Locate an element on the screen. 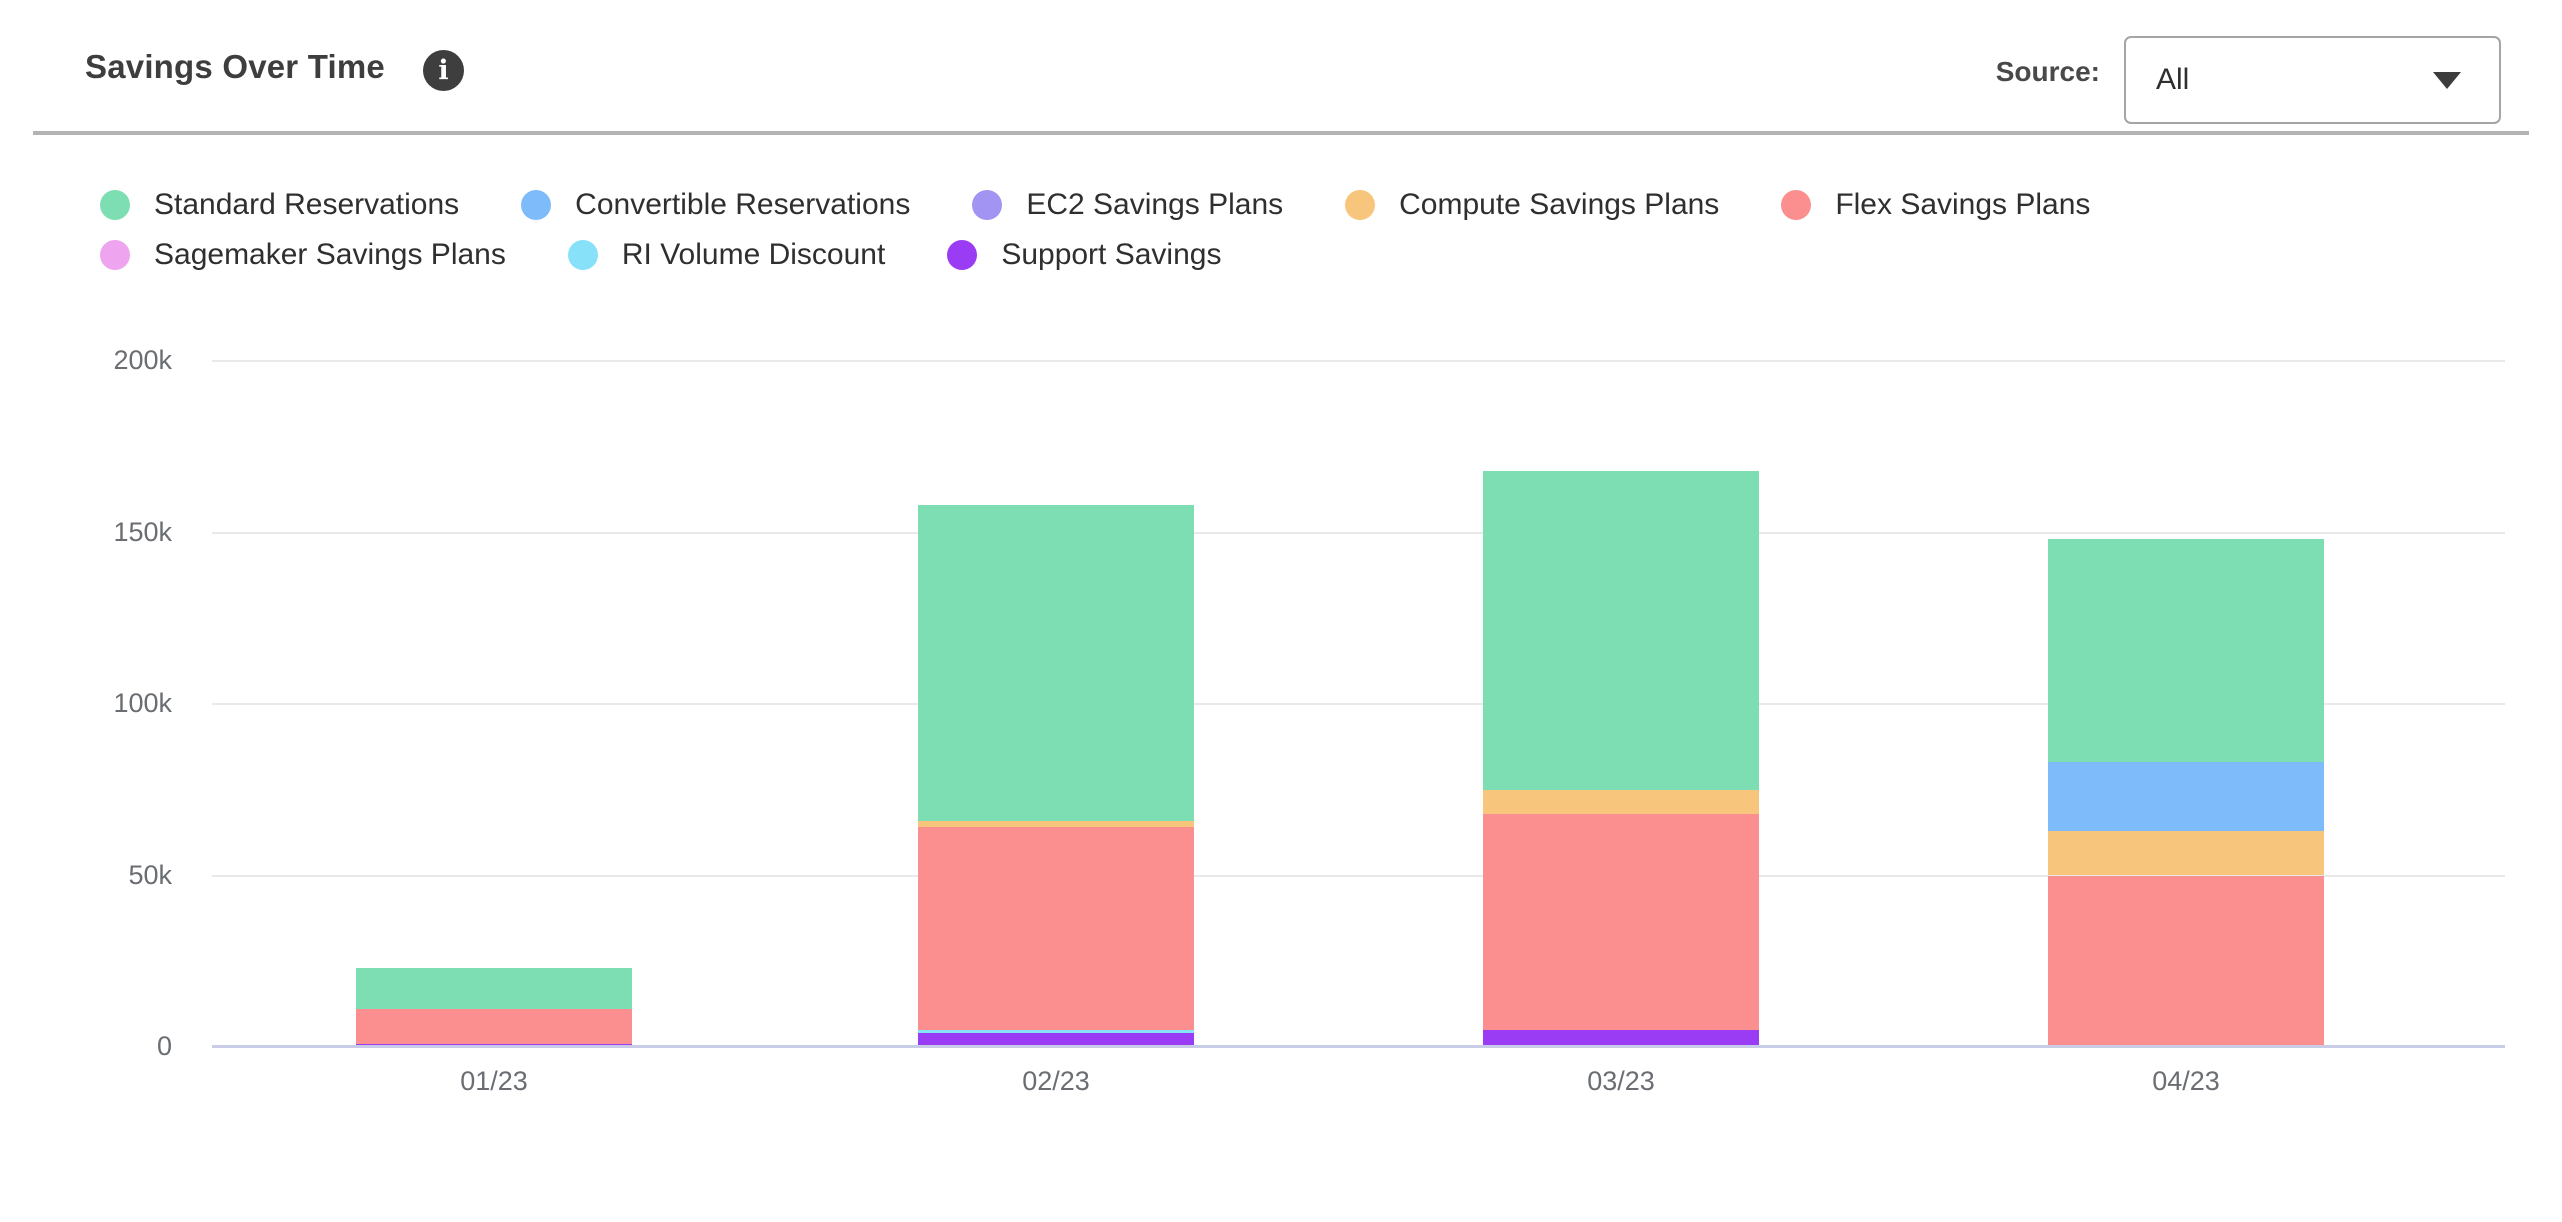 This screenshot has height=1222, width=2562. x-tick-label: 04/23 is located at coordinates (2186, 1081).